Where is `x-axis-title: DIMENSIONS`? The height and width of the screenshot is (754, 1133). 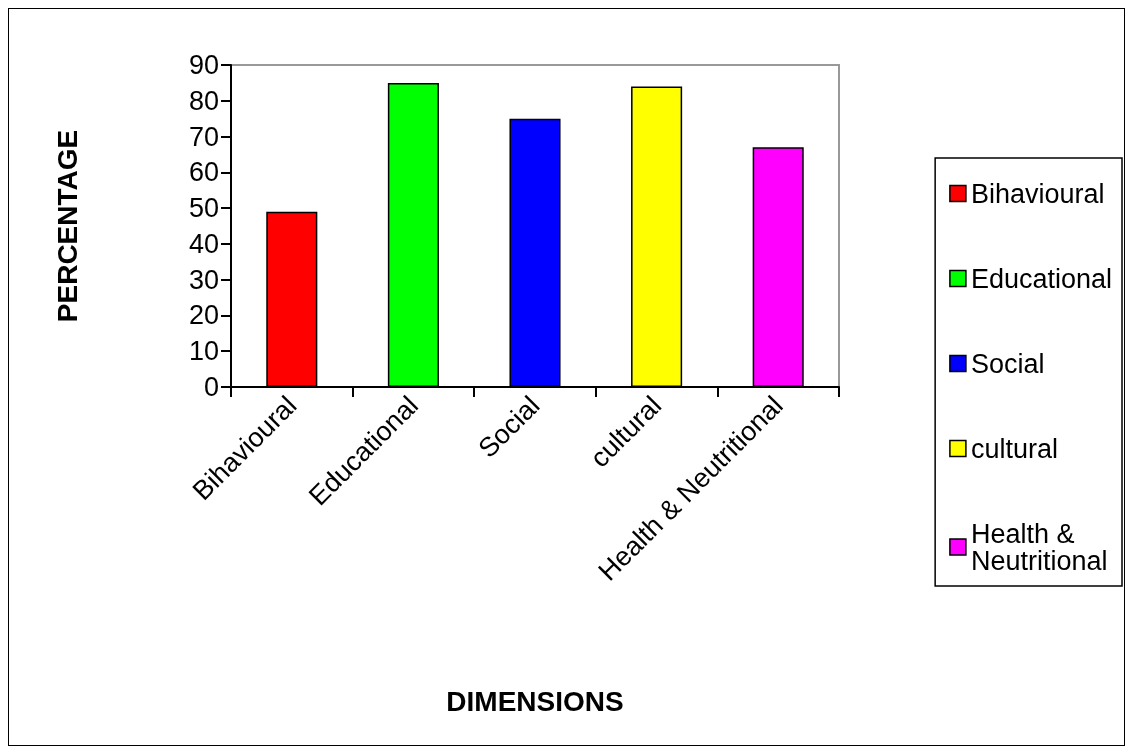
x-axis-title: DIMENSIONS is located at coordinates (535, 701).